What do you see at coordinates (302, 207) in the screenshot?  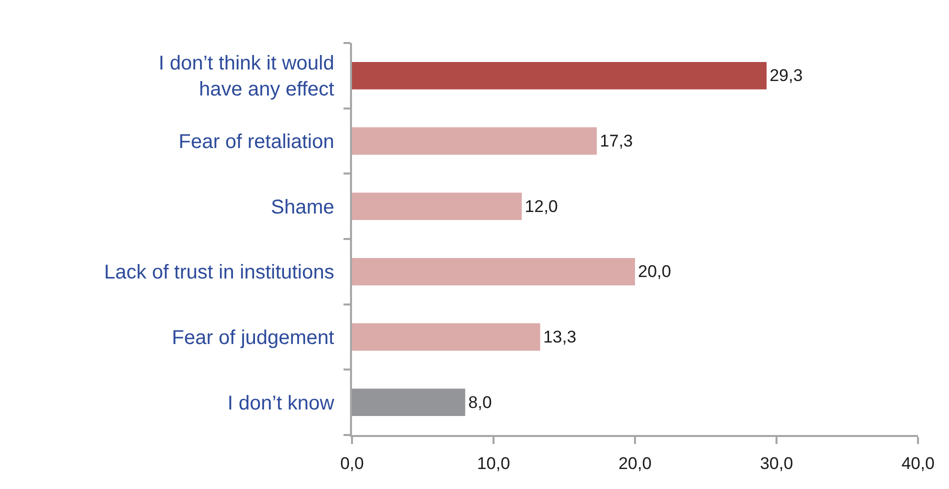 I see `y-tick-label: Shame` at bounding box center [302, 207].